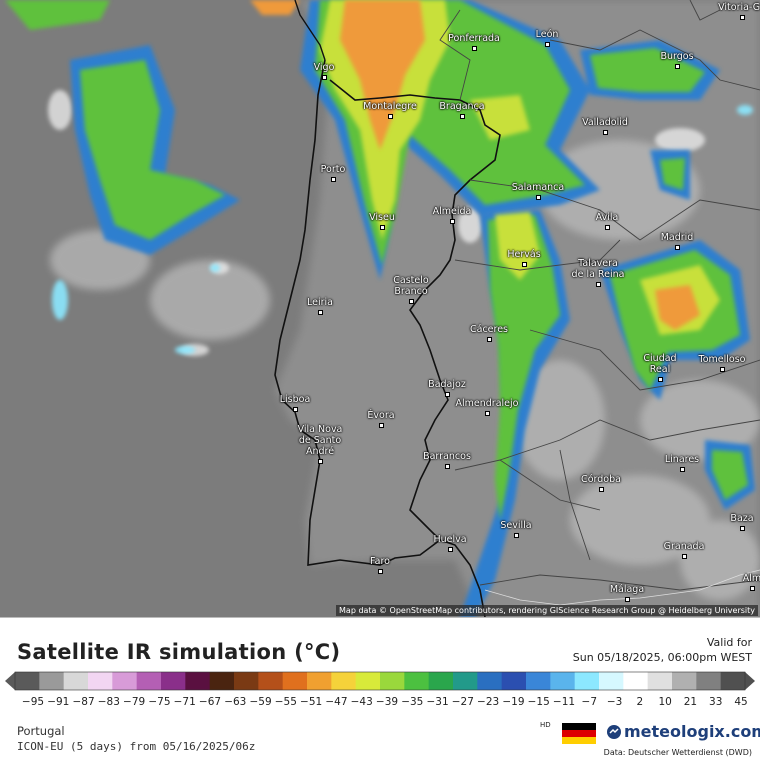 This screenshot has height=761, width=760. Describe the element at coordinates (411, 286) in the screenshot. I see `city-label: Castelo Branco` at that location.